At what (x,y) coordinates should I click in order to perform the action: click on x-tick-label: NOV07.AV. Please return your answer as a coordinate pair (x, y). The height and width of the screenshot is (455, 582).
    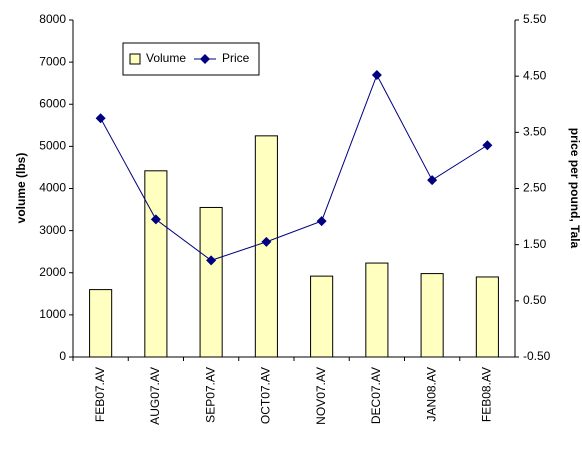
    Looking at the image, I should click on (321, 396).